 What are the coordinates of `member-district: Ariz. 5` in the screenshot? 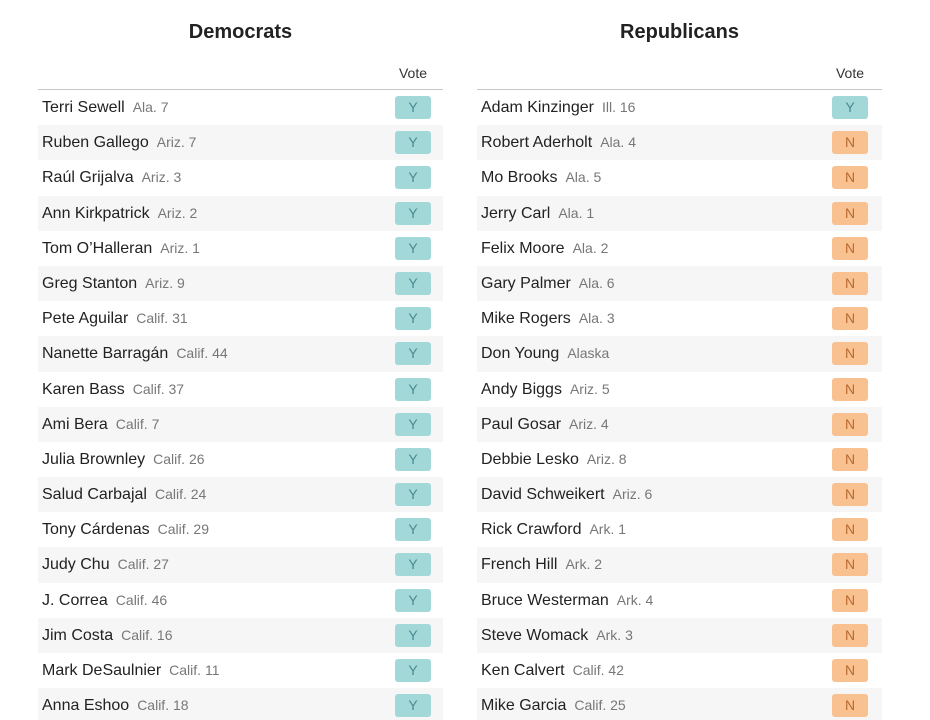 It's located at (589, 388).